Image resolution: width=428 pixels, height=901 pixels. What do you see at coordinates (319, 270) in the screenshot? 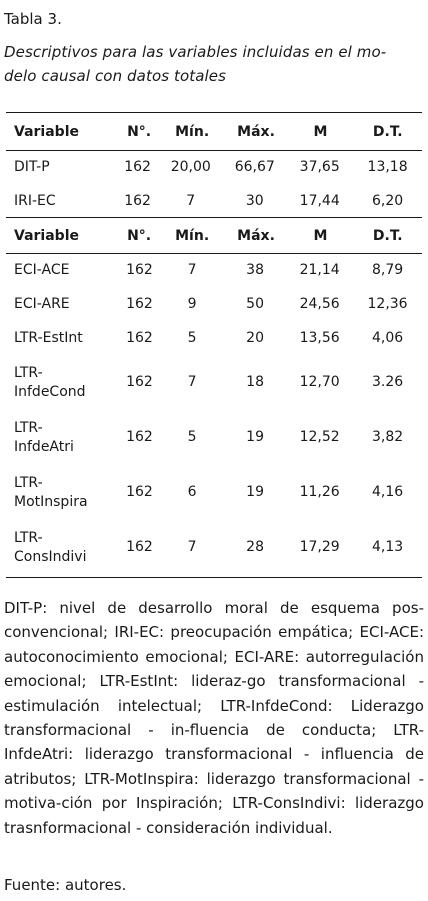
I see `cell-m: 21,14` at bounding box center [319, 270].